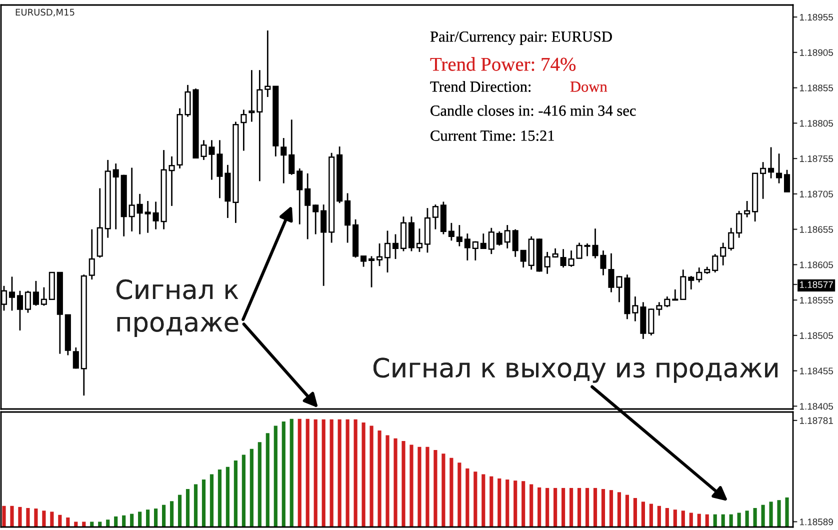 This screenshot has width=838, height=530. I want to click on y-tick-label: 1.18905, so click(816, 52).